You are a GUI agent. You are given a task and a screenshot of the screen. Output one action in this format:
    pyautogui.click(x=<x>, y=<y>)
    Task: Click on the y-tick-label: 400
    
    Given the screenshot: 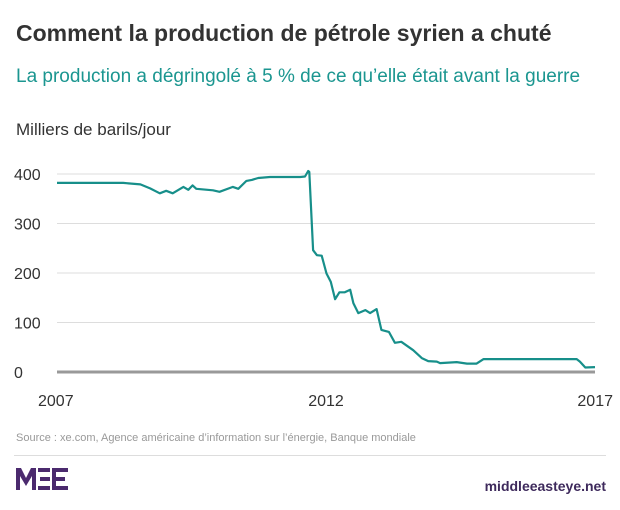 What is the action you would take?
    pyautogui.click(x=27, y=175)
    